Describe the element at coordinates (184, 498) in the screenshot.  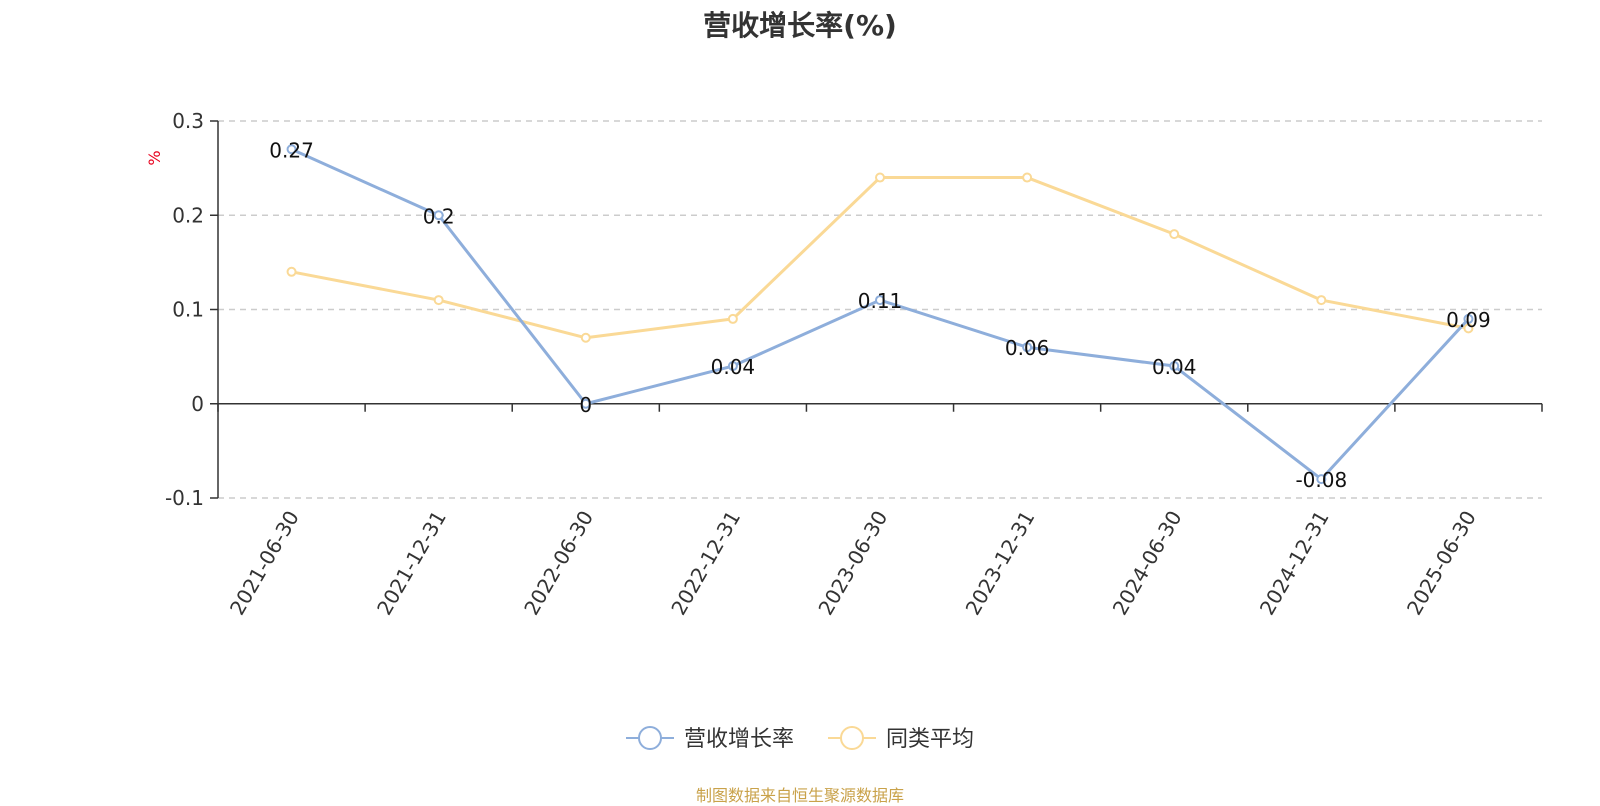
I see `y-tick-label: -0.1` at that location.